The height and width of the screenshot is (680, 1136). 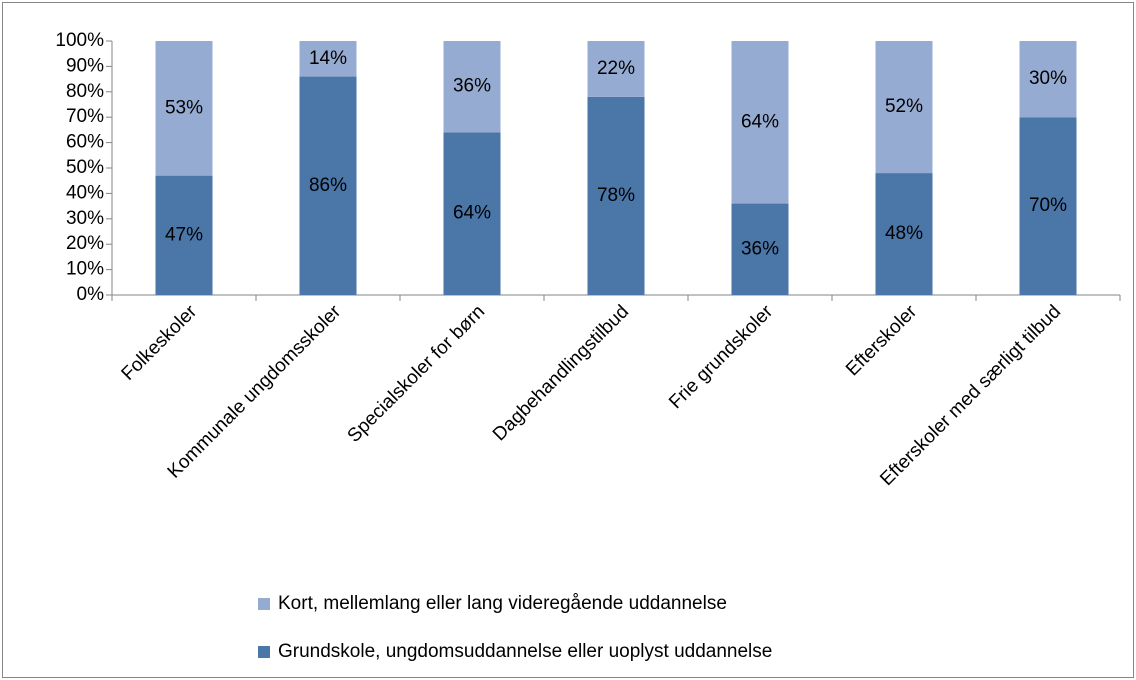 I want to click on data-label: 78%, so click(x=616, y=195).